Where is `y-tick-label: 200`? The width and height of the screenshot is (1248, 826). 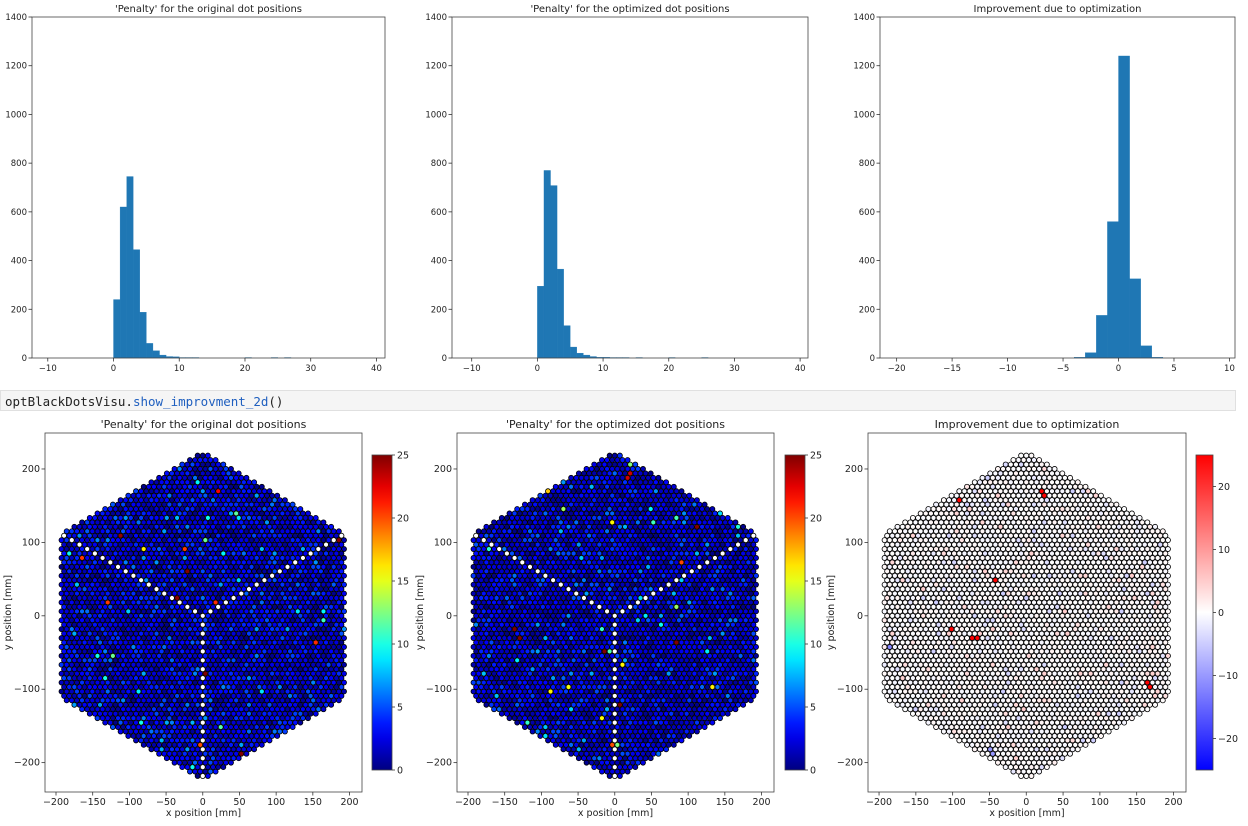
y-tick-label: 200 is located at coordinates (31, 469).